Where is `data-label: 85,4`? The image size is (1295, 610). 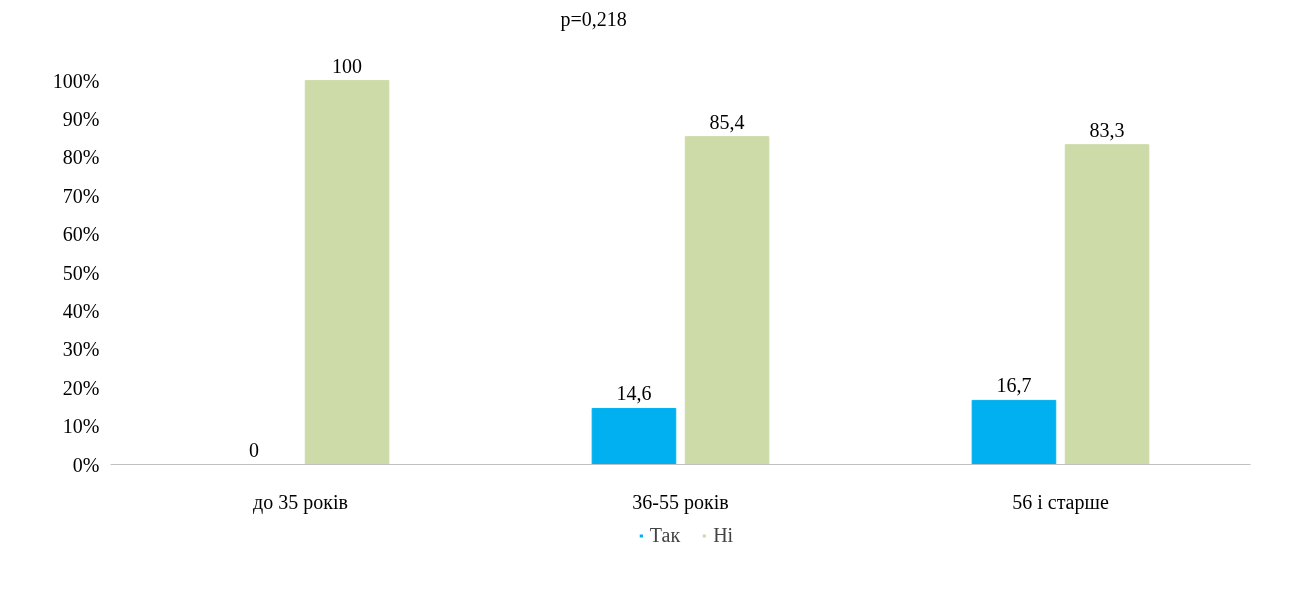 data-label: 85,4 is located at coordinates (727, 121).